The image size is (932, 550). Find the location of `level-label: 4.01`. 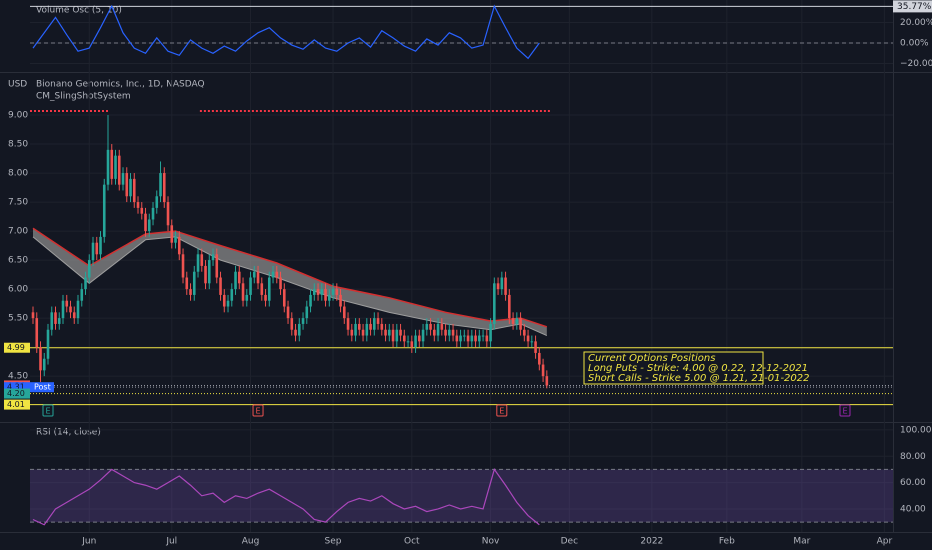

level-label: 4.01 is located at coordinates (16, 404).